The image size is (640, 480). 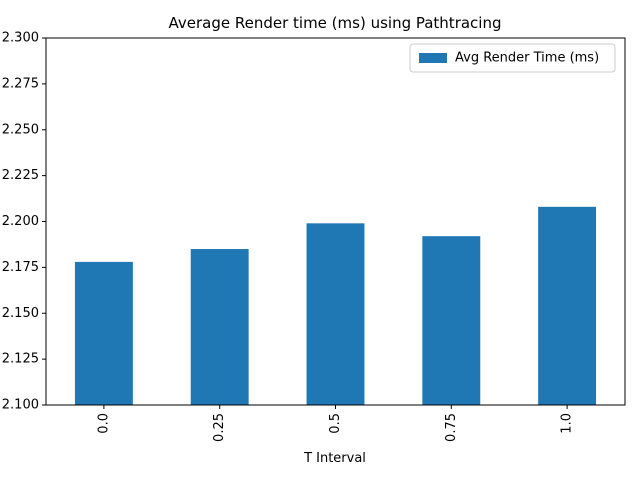 I want to click on x-tick-label: 0.0, so click(x=103, y=423).